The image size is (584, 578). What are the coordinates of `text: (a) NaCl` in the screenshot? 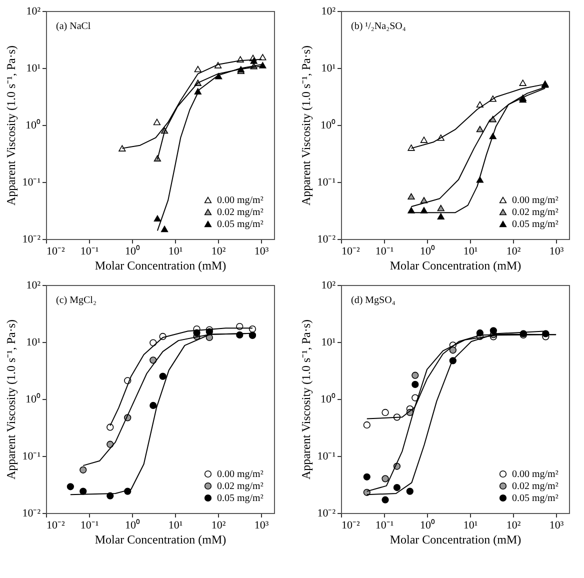 It's located at (73, 26).